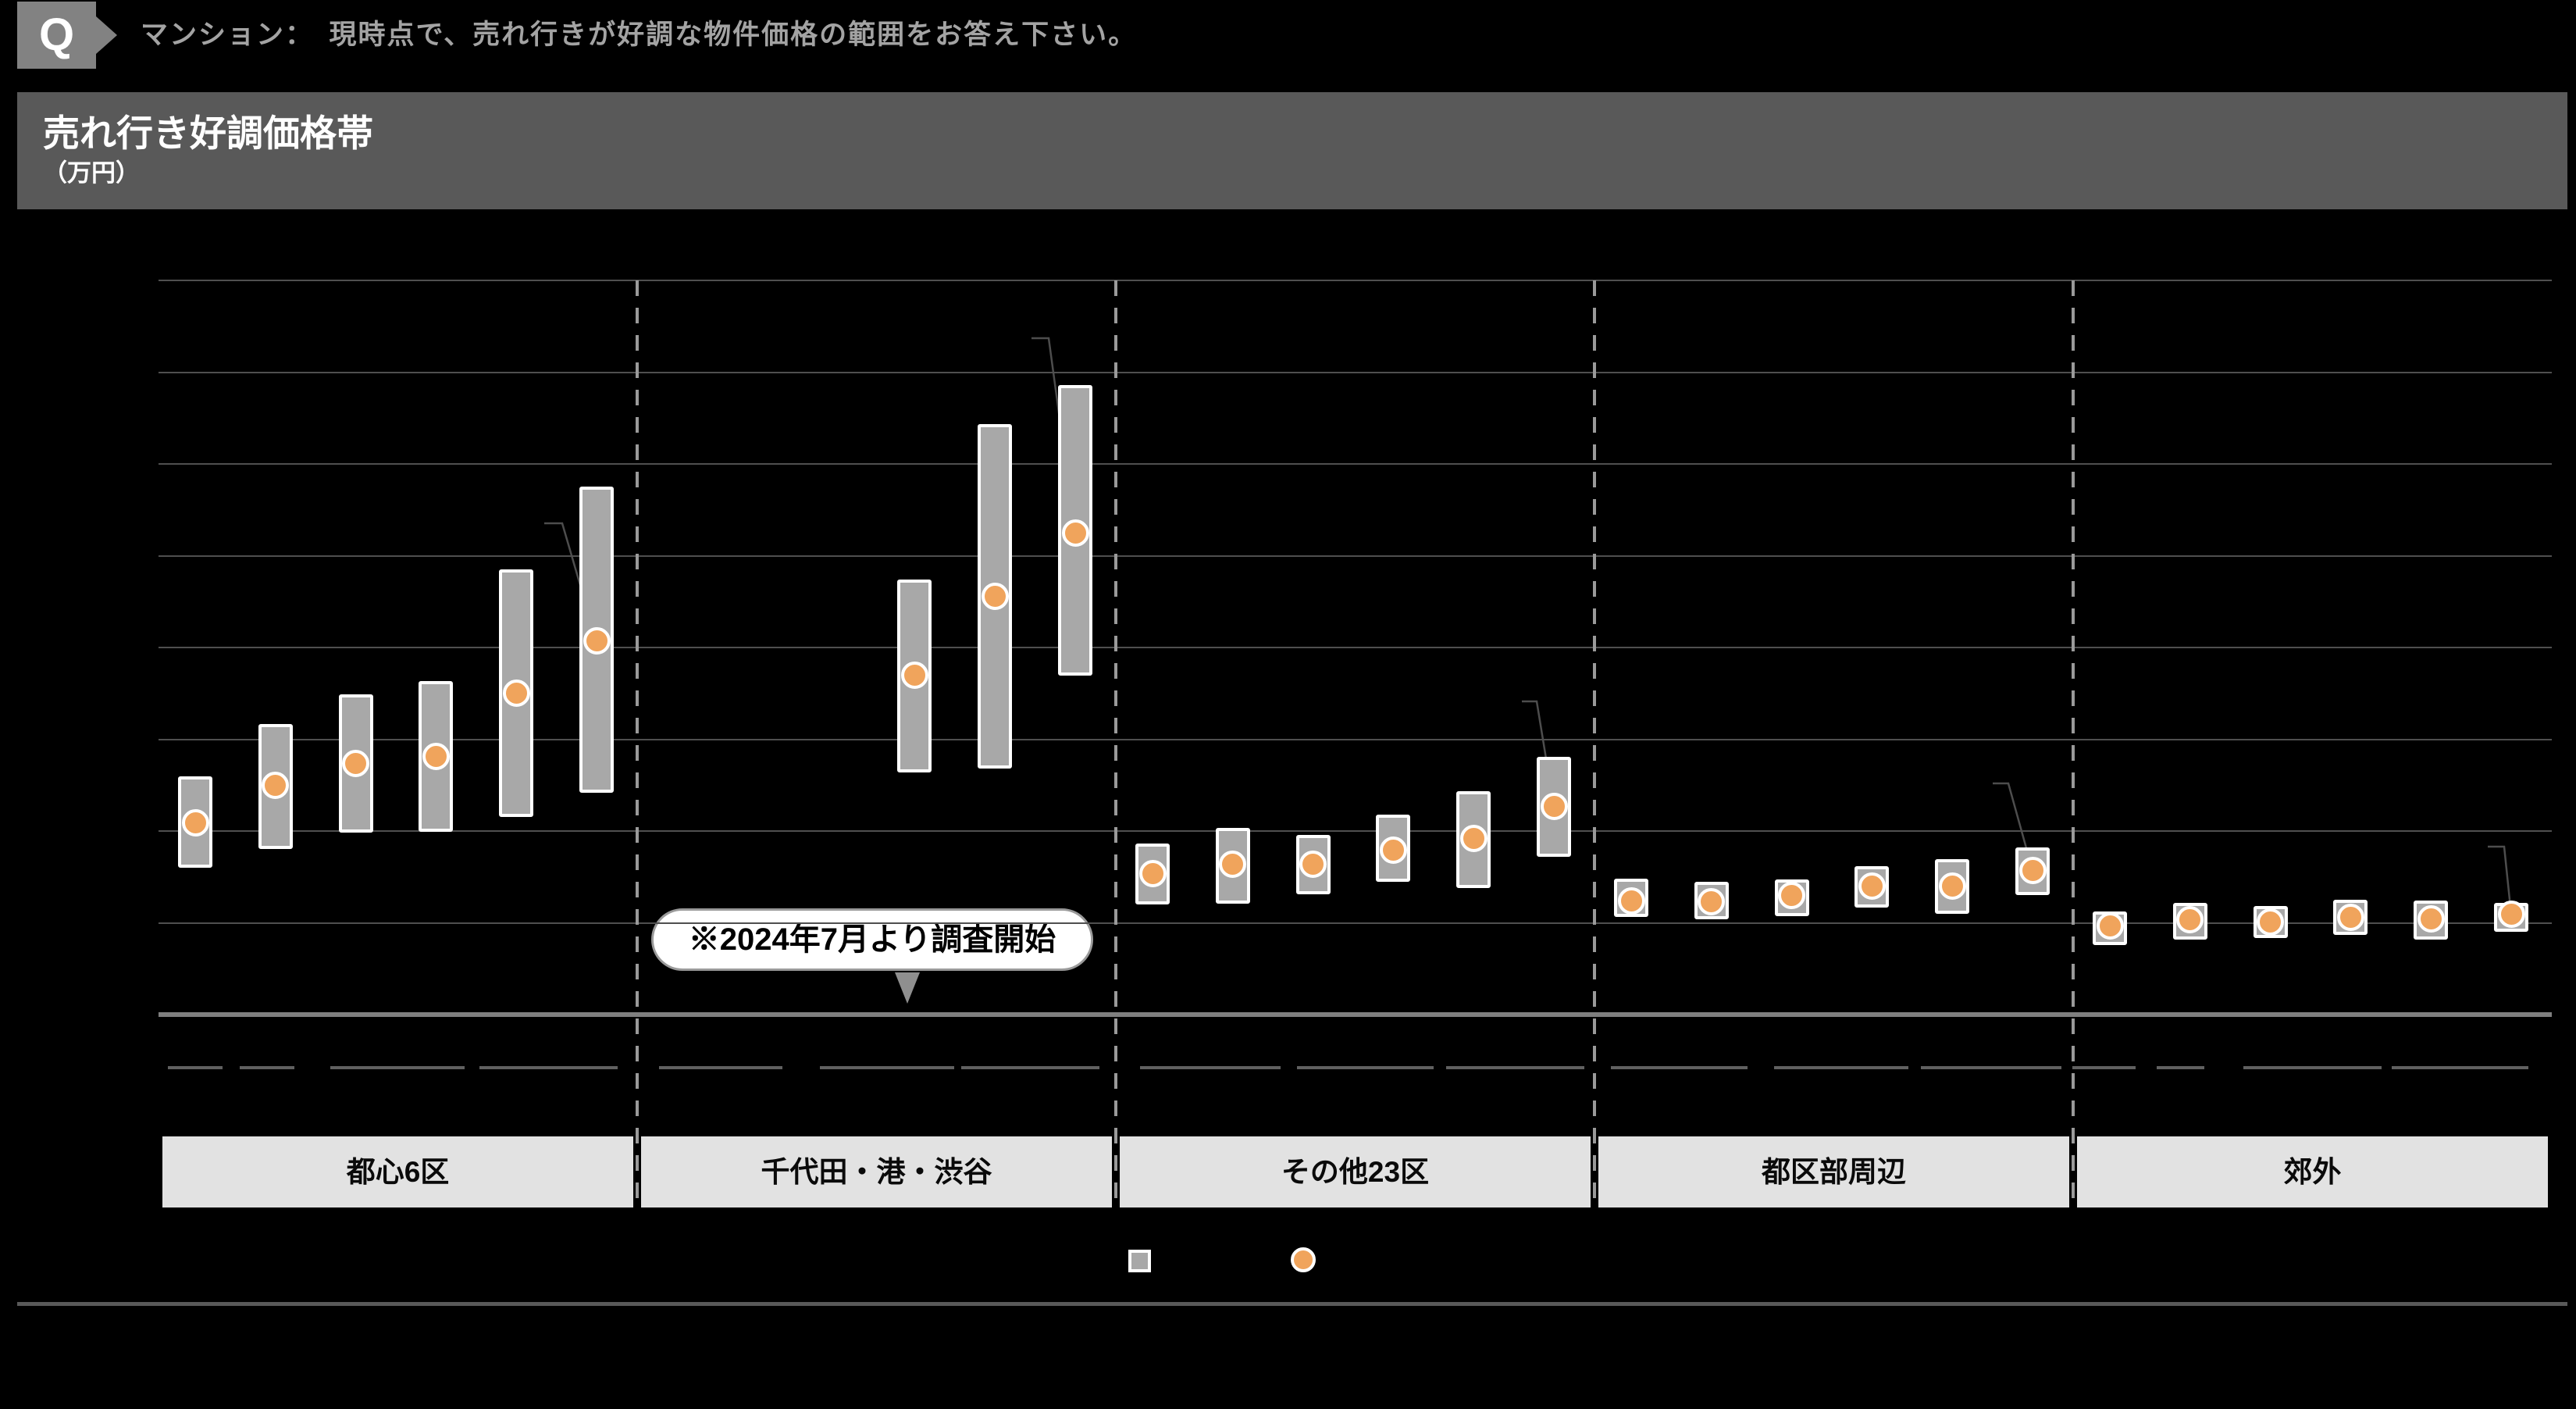 The image size is (2576, 1409). Describe the element at coordinates (1355, 1014) in the screenshot. I see `x-axis-line` at that location.